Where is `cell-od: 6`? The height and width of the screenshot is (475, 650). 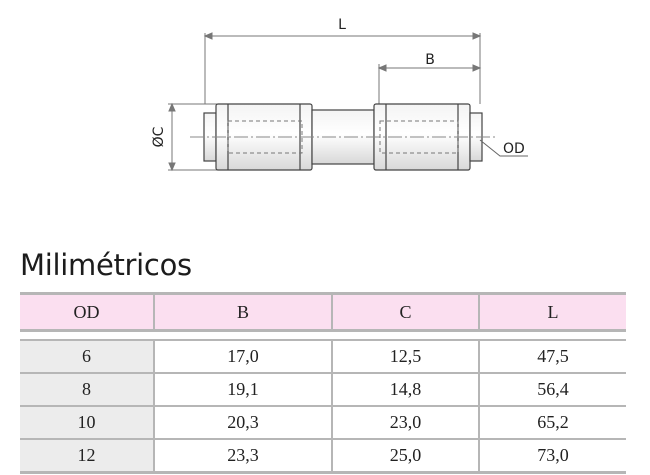 cell-od: 6 is located at coordinates (87, 356).